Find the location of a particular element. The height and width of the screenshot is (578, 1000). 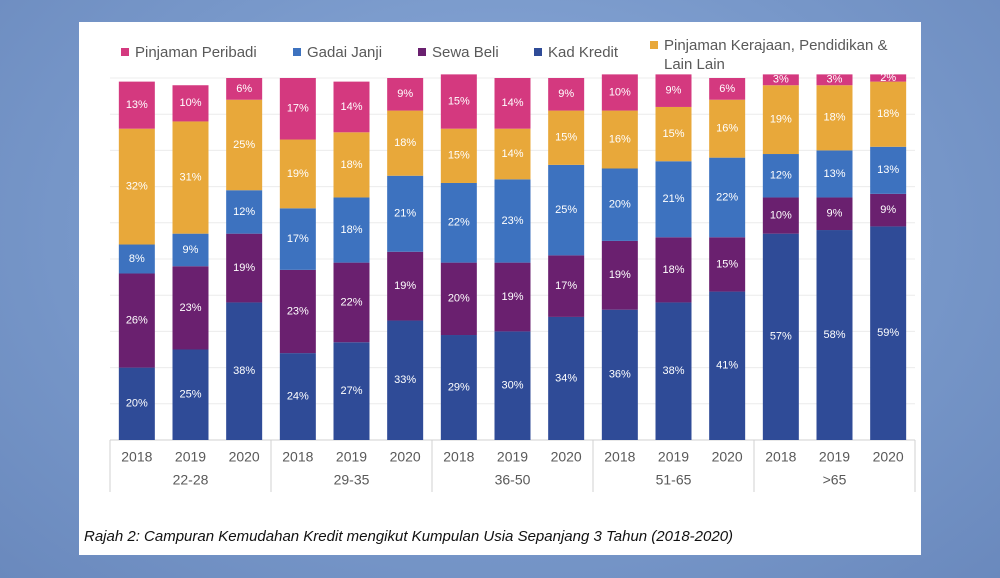

value-label: 36% is located at coordinates (620, 375).